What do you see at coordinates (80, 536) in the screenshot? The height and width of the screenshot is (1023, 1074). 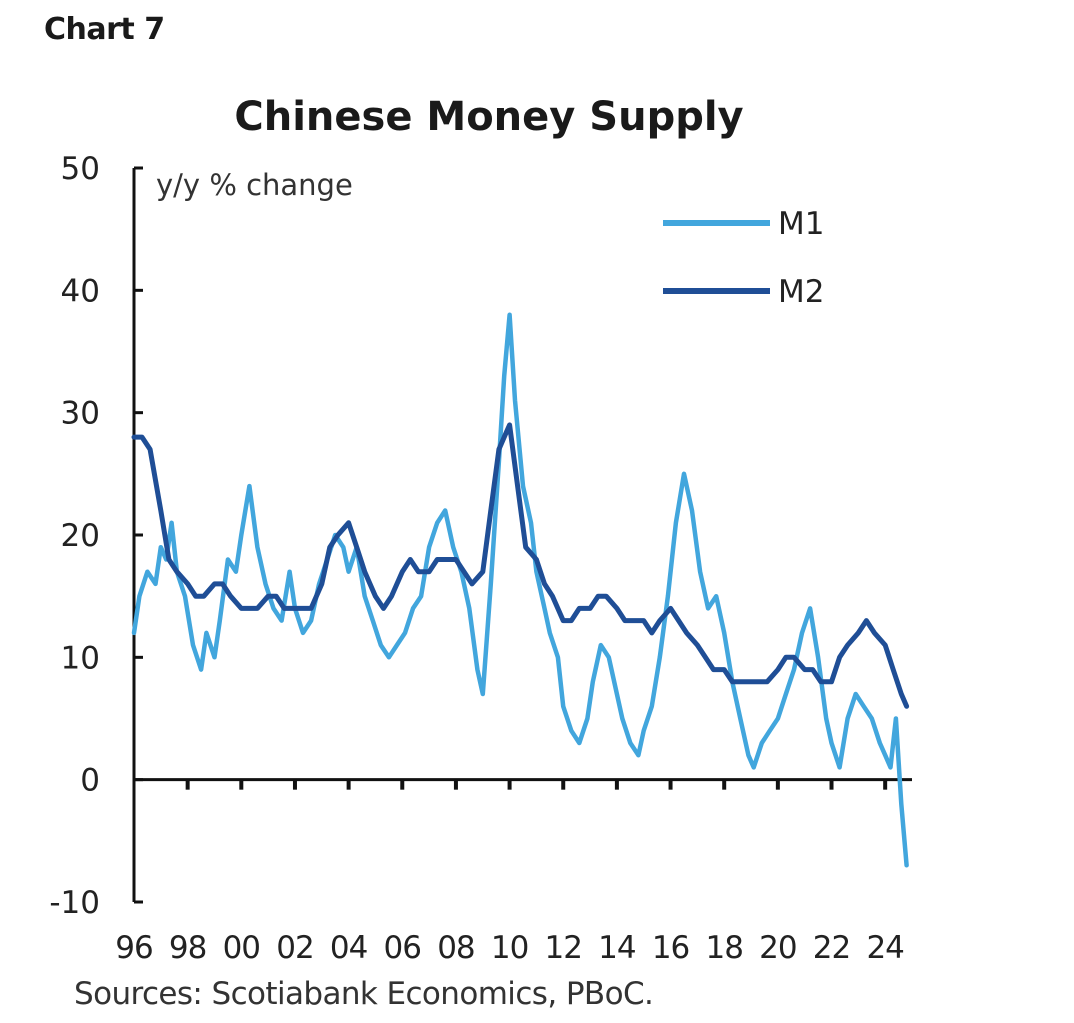 I see `y-tick-label: 20` at bounding box center [80, 536].